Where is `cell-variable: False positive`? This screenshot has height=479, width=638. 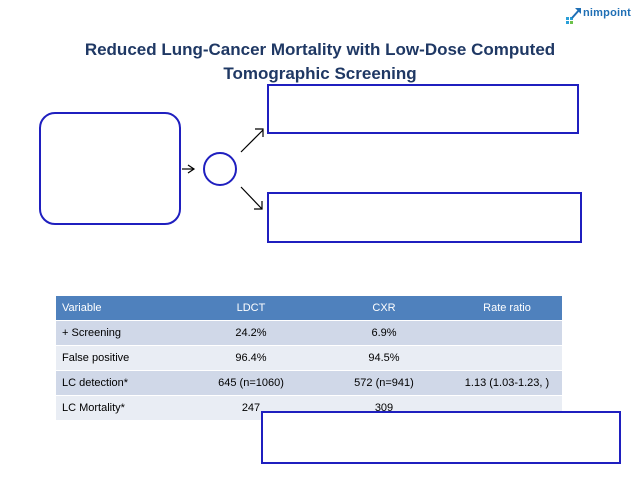 cell-variable: False positive is located at coordinates (121, 358).